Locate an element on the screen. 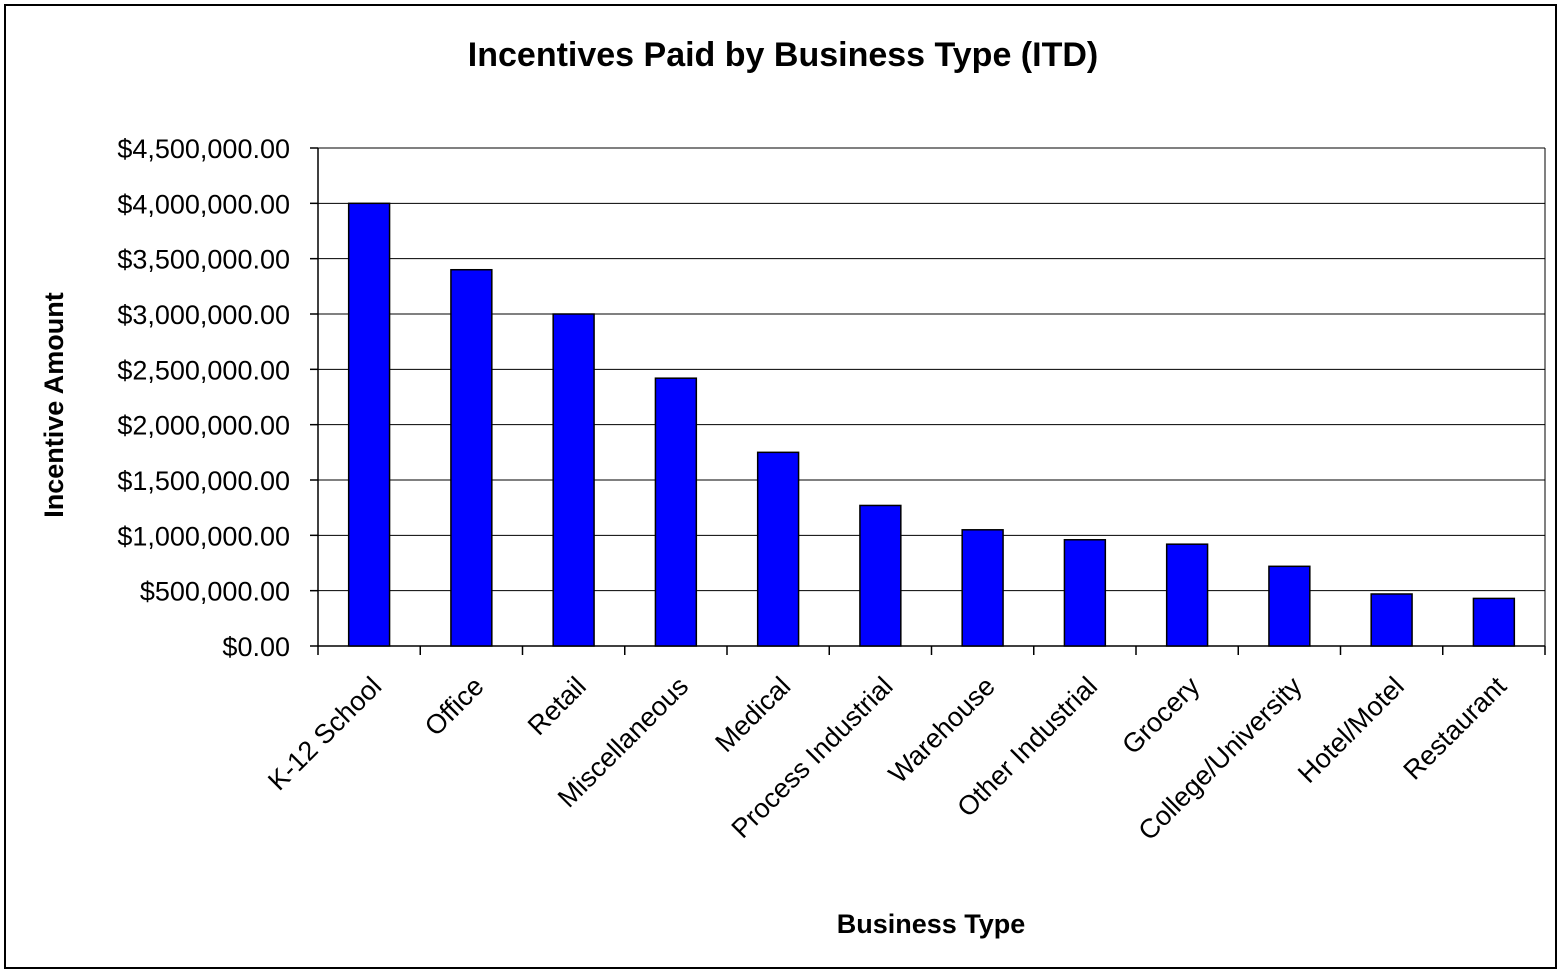  x-tick-label: Hotel/Motel is located at coordinates (1351, 730).